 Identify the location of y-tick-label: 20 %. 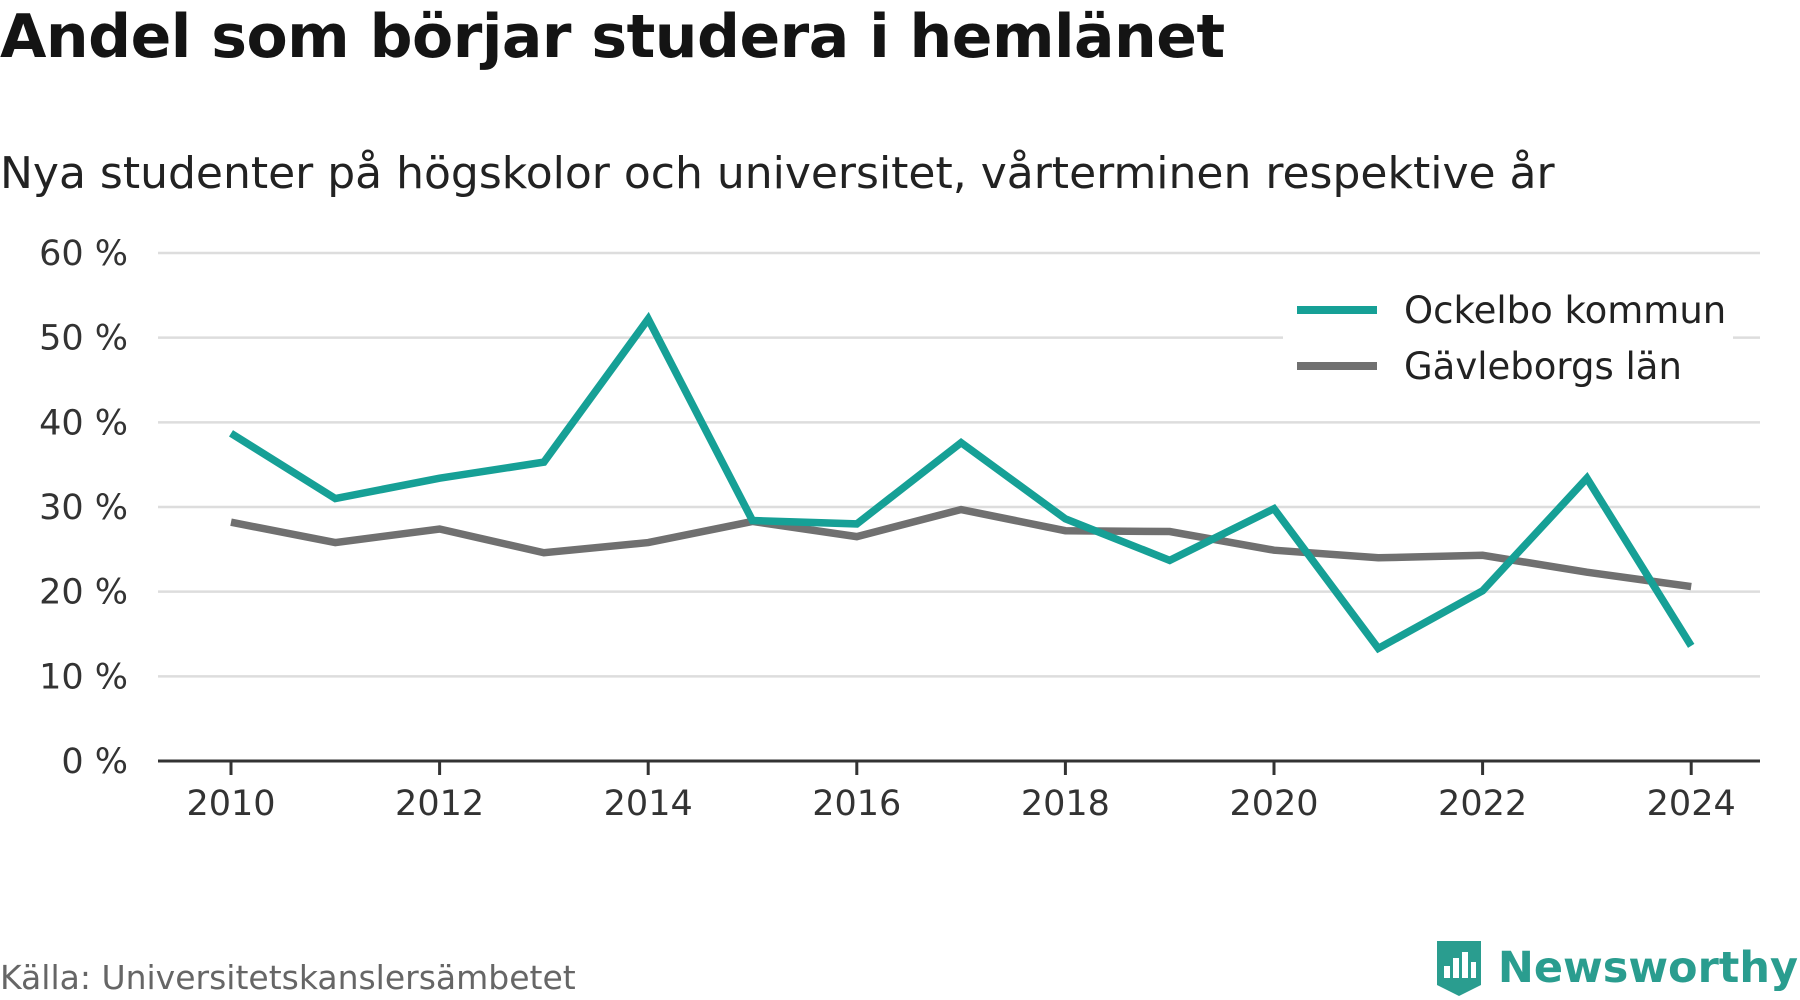
(83, 593).